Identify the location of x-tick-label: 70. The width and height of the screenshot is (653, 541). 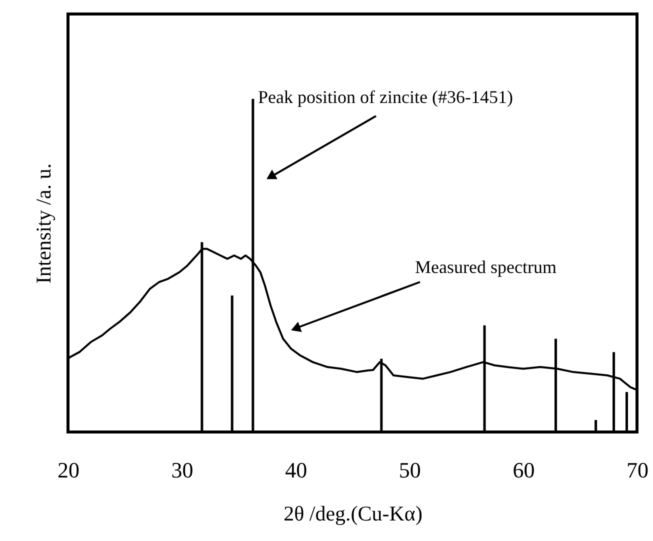
(637, 470).